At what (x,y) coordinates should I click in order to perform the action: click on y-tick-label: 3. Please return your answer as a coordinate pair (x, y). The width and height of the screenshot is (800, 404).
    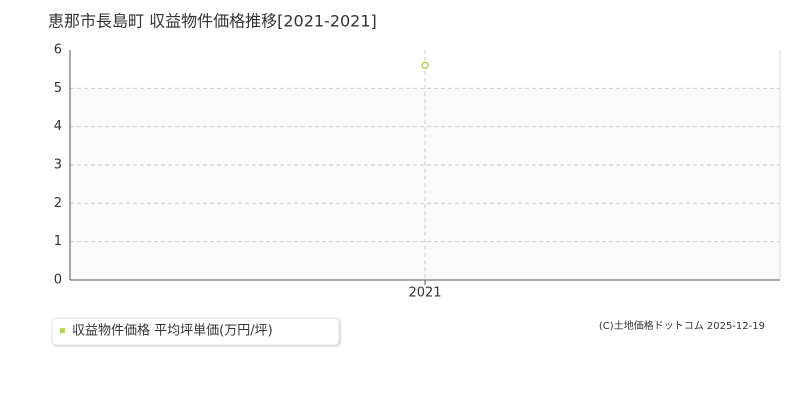
    Looking at the image, I should click on (58, 165).